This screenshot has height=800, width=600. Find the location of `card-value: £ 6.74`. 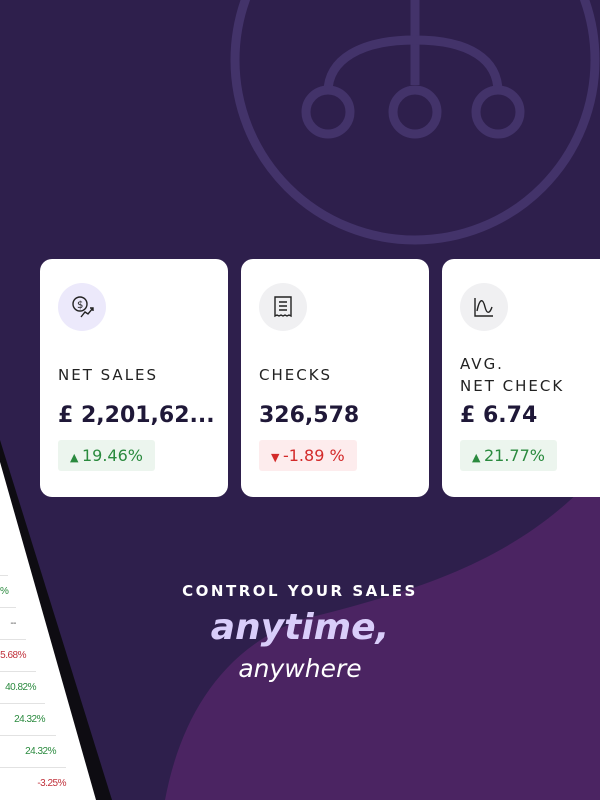

card-value: £ 6.74 is located at coordinates (499, 415).